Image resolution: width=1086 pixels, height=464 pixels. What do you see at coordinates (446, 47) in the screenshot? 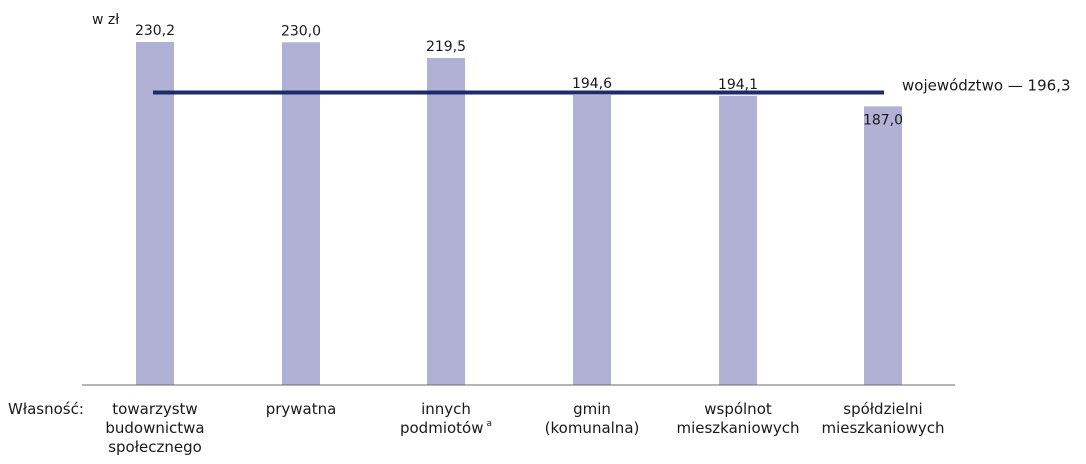
I see `value-label: 219,5` at bounding box center [446, 47].